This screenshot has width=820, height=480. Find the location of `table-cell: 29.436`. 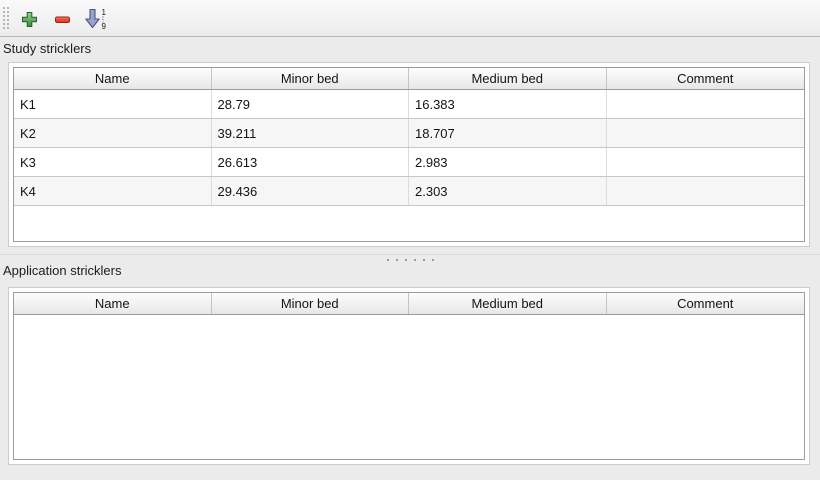

table-cell: 29.436 is located at coordinates (310, 191).